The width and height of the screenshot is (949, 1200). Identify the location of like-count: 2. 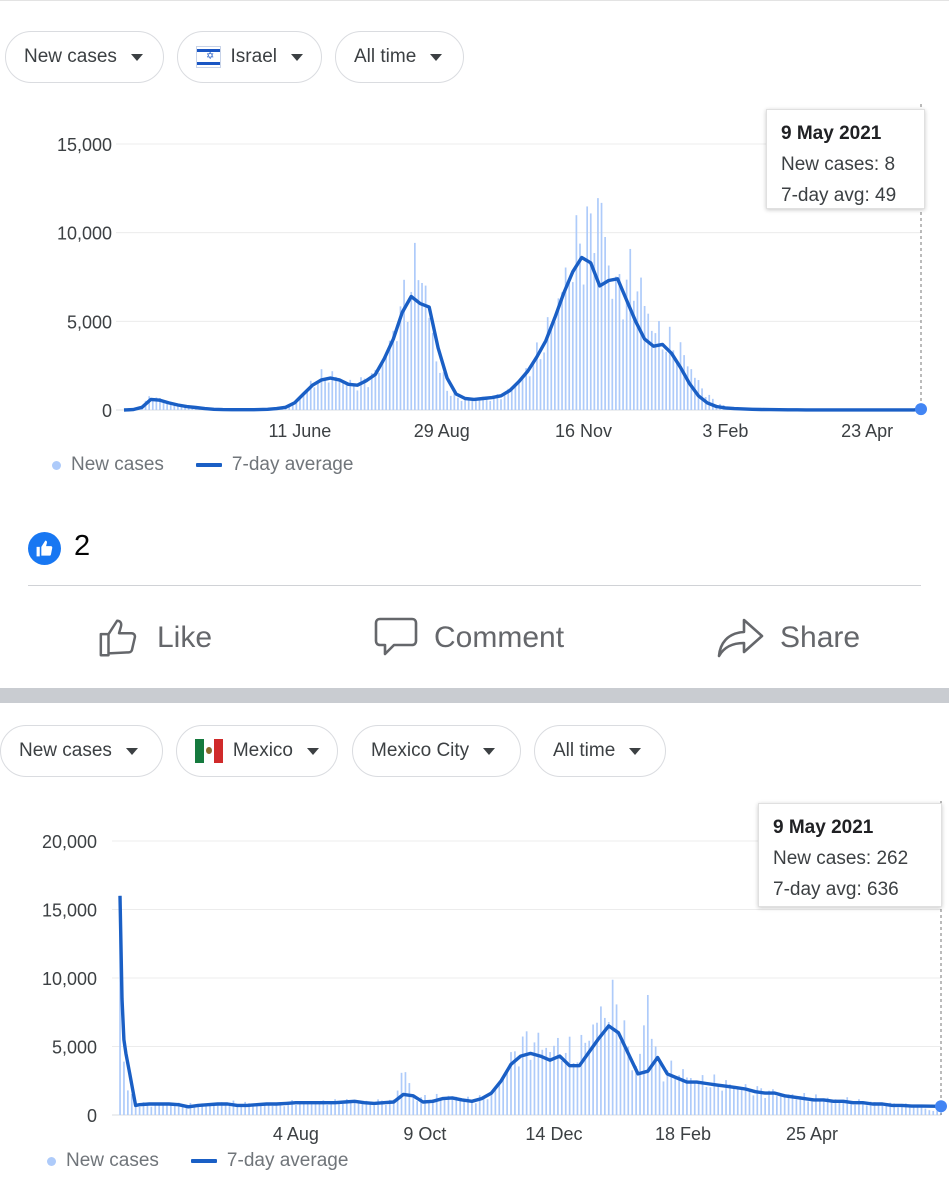
(82, 546).